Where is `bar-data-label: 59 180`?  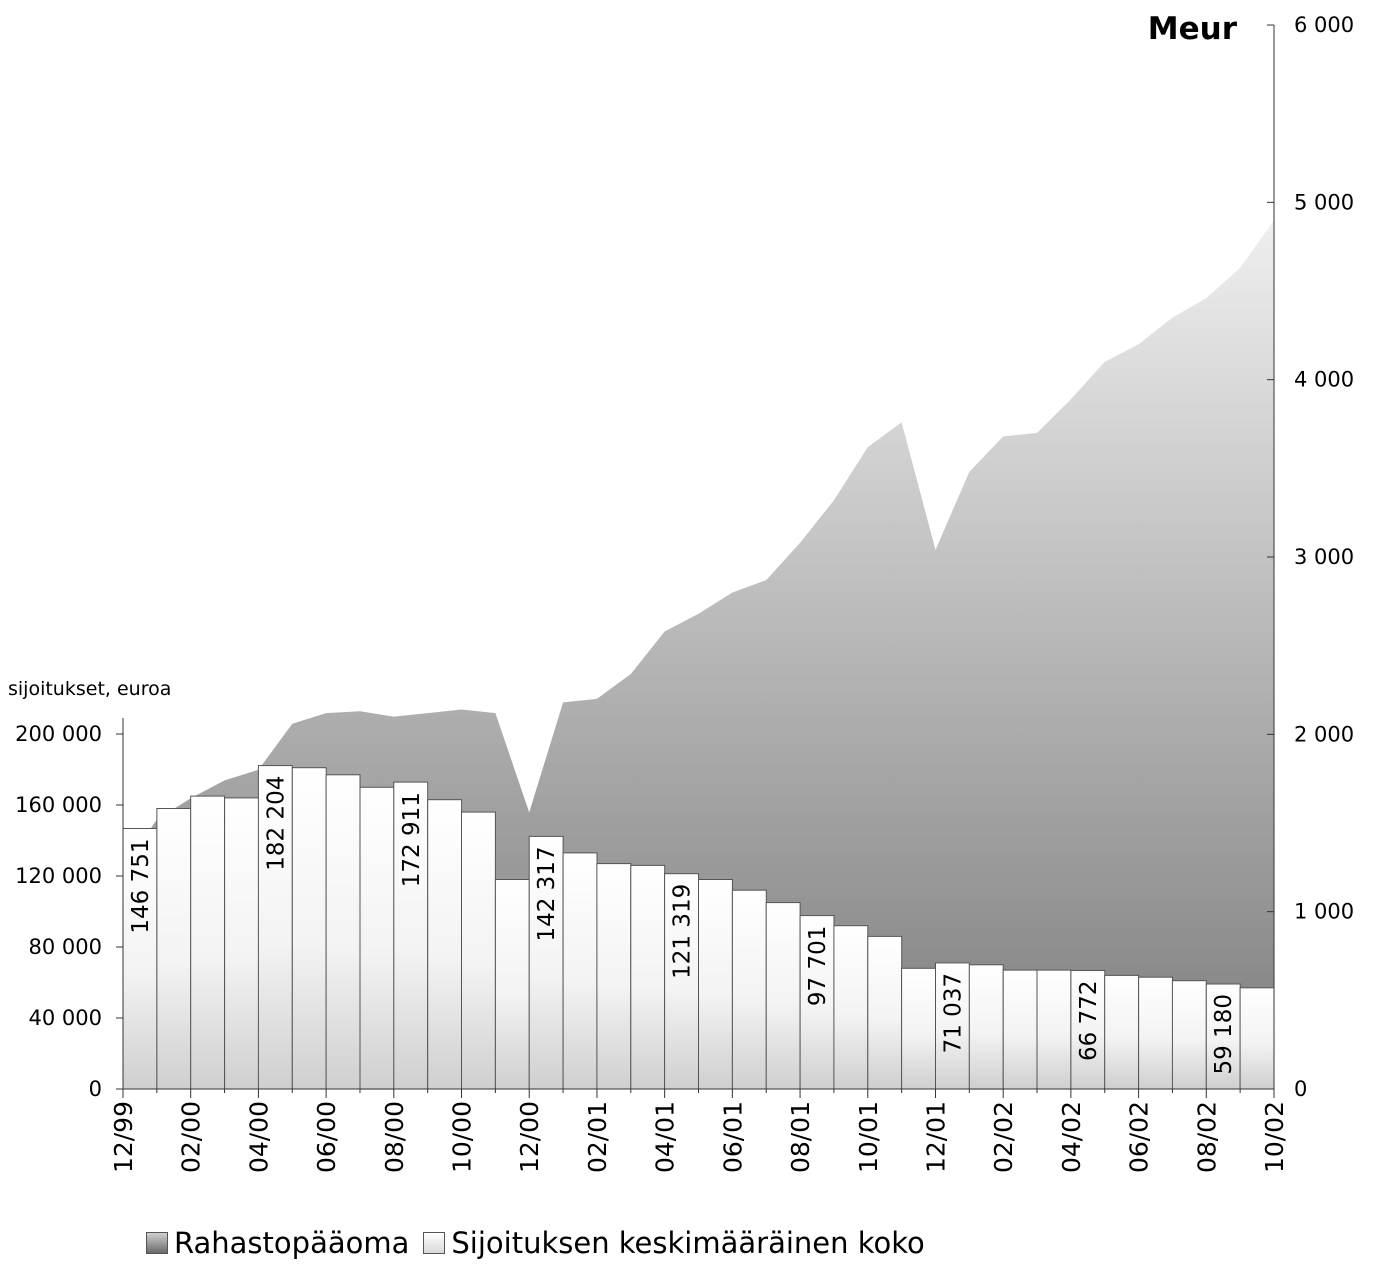 bar-data-label: 59 180 is located at coordinates (1224, 1034).